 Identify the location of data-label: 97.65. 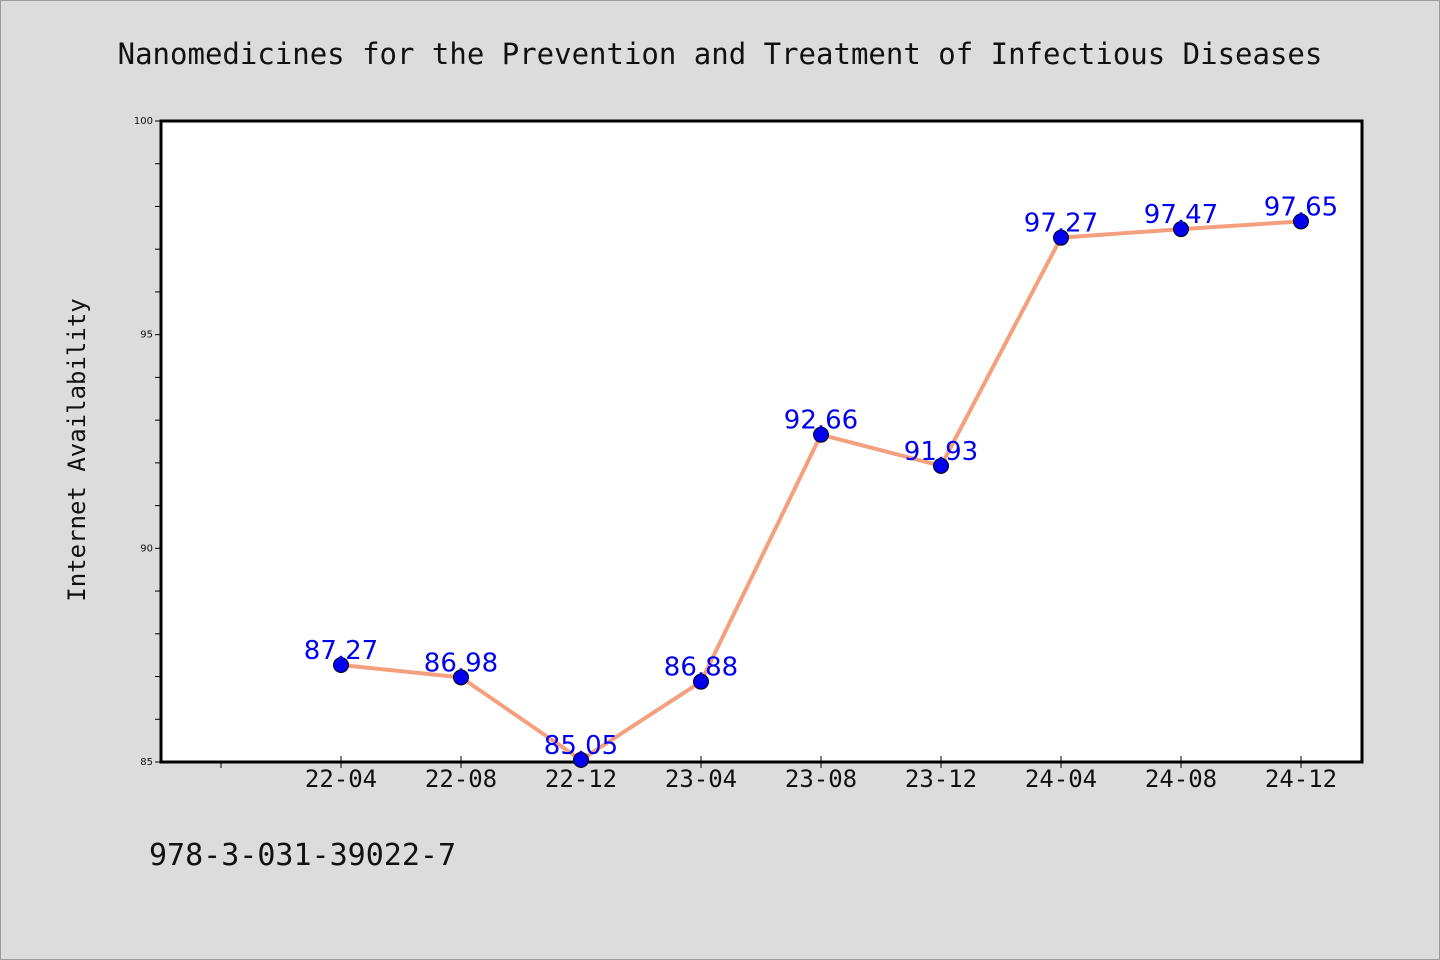
(1301, 207).